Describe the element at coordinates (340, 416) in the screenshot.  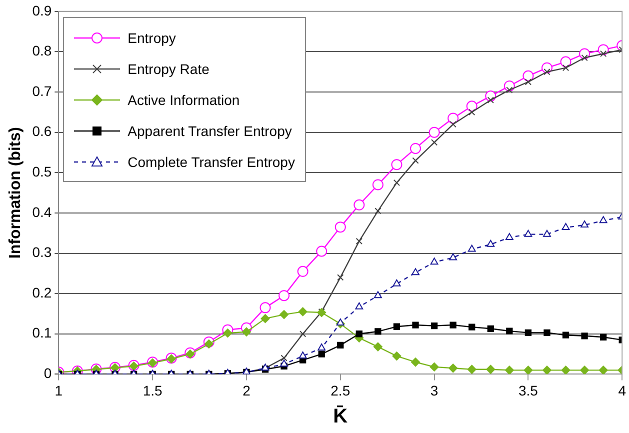
I see `x-axis-title: K̄` at that location.